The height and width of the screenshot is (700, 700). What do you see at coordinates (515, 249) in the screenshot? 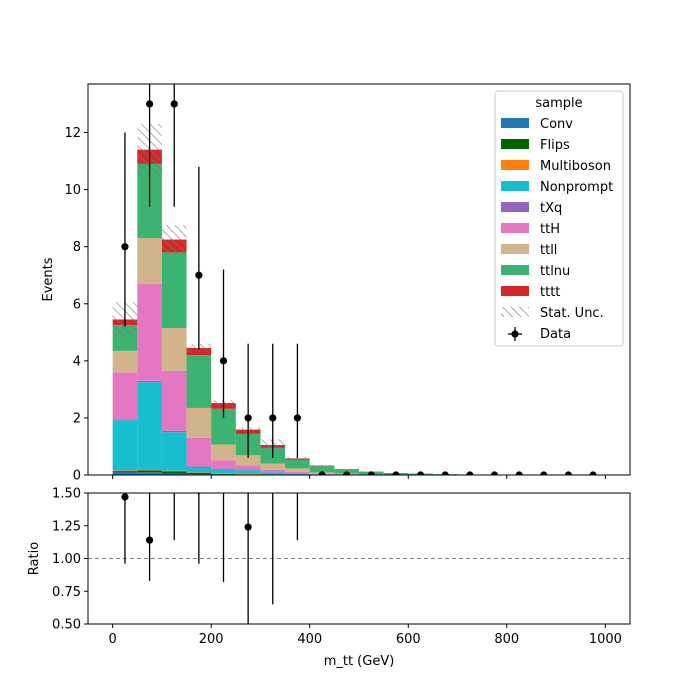
I see `legend-swatch-ttll` at bounding box center [515, 249].